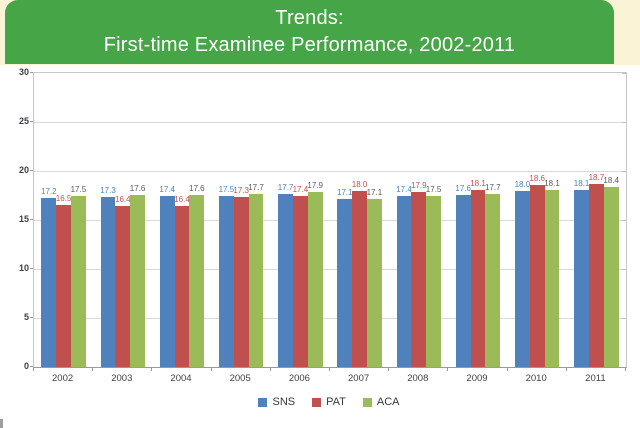 Image resolution: width=640 pixels, height=428 pixels. I want to click on bar-value-label: 17.7, so click(256, 187).